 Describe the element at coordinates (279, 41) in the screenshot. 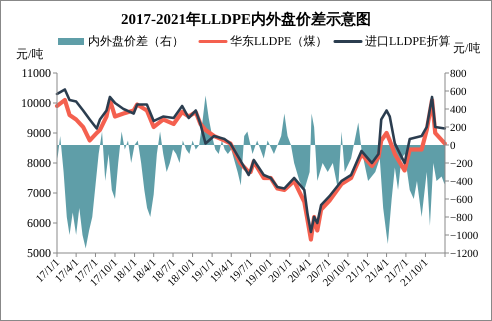

I see `legend-label: 华东LLDPE（煤）` at that location.